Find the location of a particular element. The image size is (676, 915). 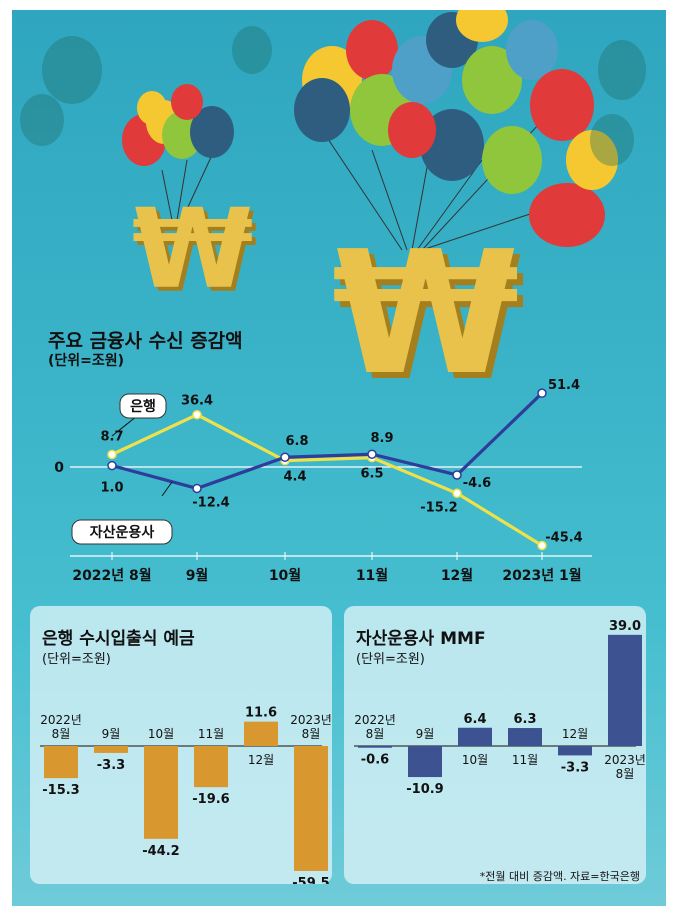

mmf-panel-title: 자산운용사 MMF is located at coordinates (421, 639).